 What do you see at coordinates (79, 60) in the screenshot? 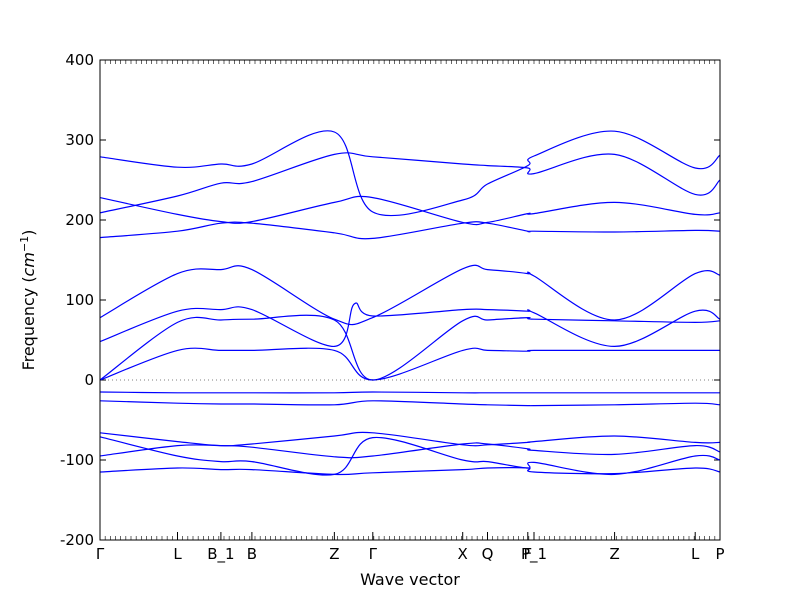
I see `y-tick-label: 400` at bounding box center [79, 60].